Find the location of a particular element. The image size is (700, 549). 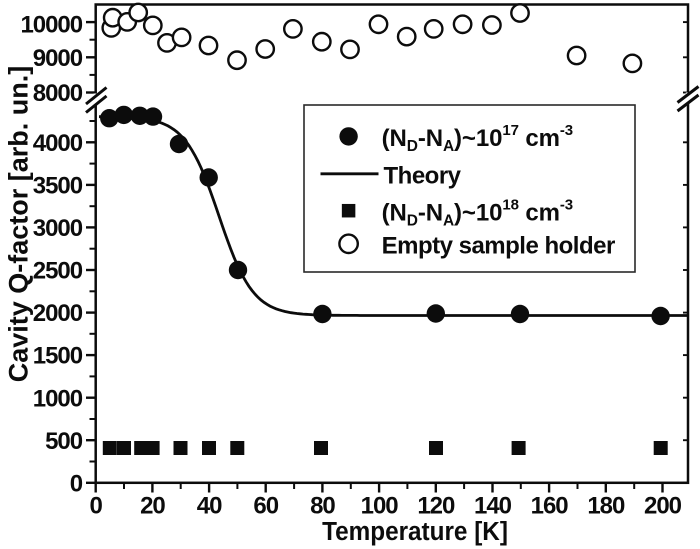

svg-text: 100 is located at coordinates (380, 506).